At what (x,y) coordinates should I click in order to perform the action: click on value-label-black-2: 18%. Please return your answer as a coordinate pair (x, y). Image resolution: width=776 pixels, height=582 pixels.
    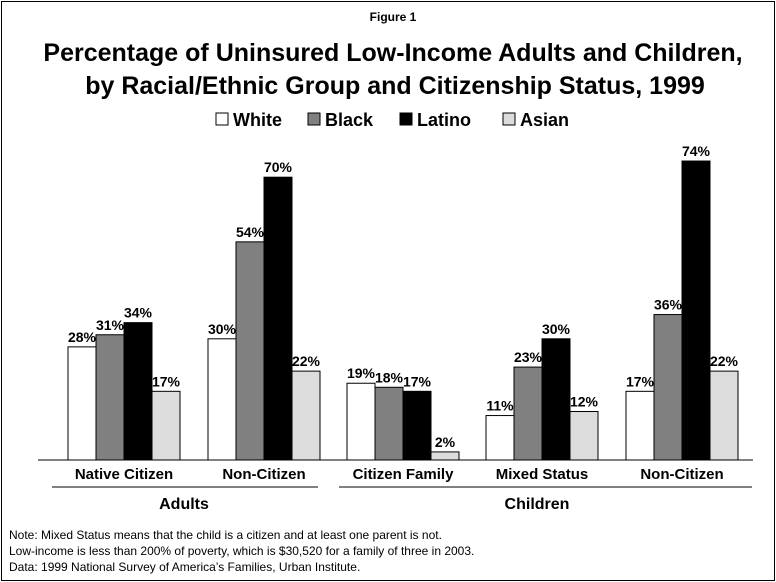
    Looking at the image, I should click on (389, 377).